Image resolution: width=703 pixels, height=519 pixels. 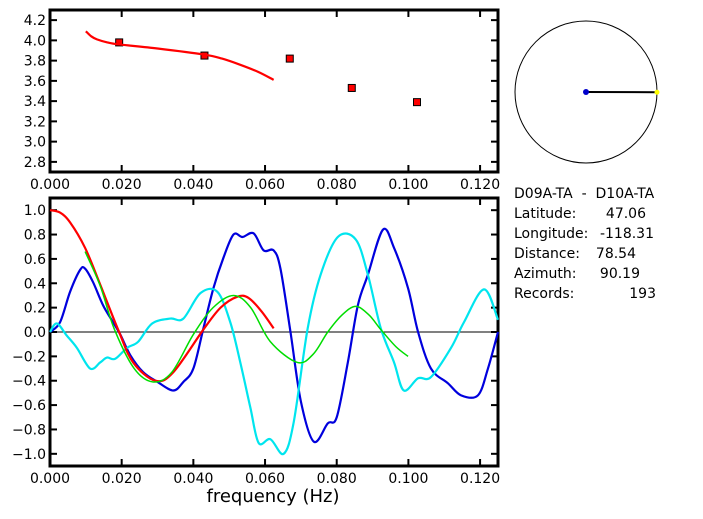 What do you see at coordinates (35, 21) in the screenshot?
I see `y-tick-label: 4.2` at bounding box center [35, 21].